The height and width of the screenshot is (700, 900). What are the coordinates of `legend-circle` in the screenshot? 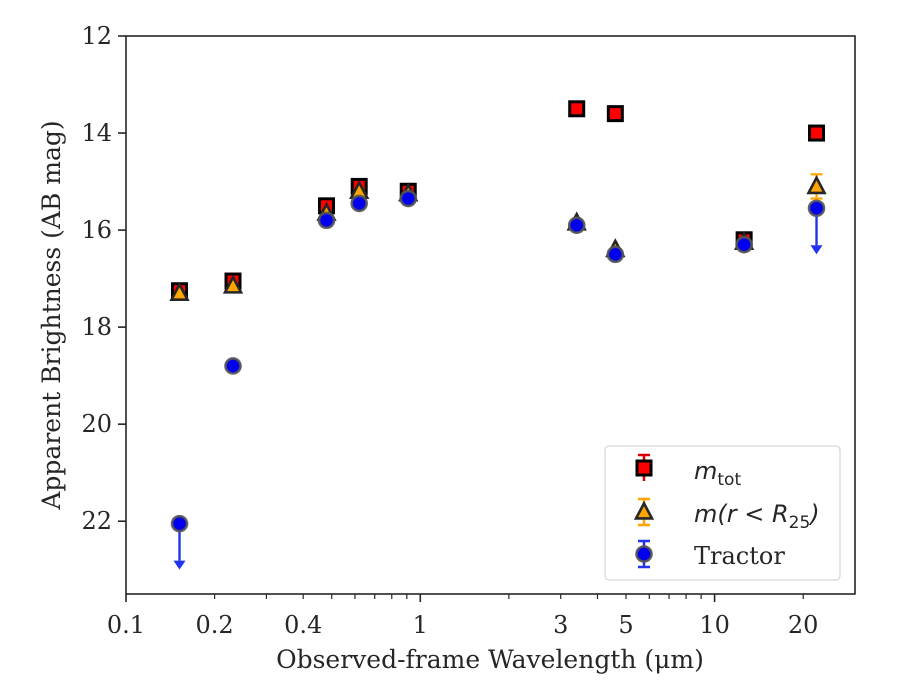 It's located at (644, 554).